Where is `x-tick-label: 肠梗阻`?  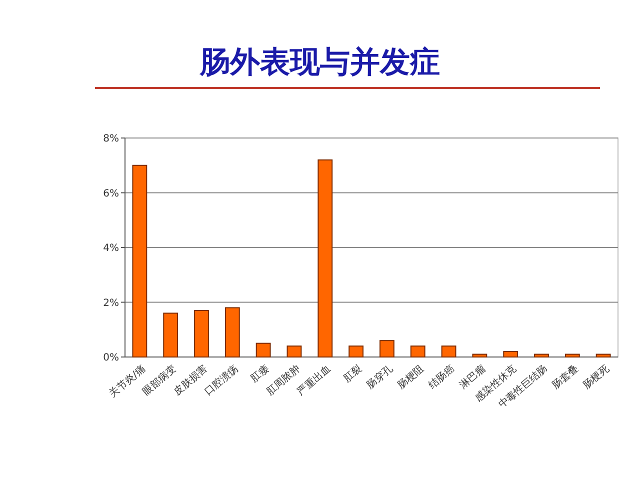 x-tick-label: 肠梗阻 is located at coordinates (410, 377).